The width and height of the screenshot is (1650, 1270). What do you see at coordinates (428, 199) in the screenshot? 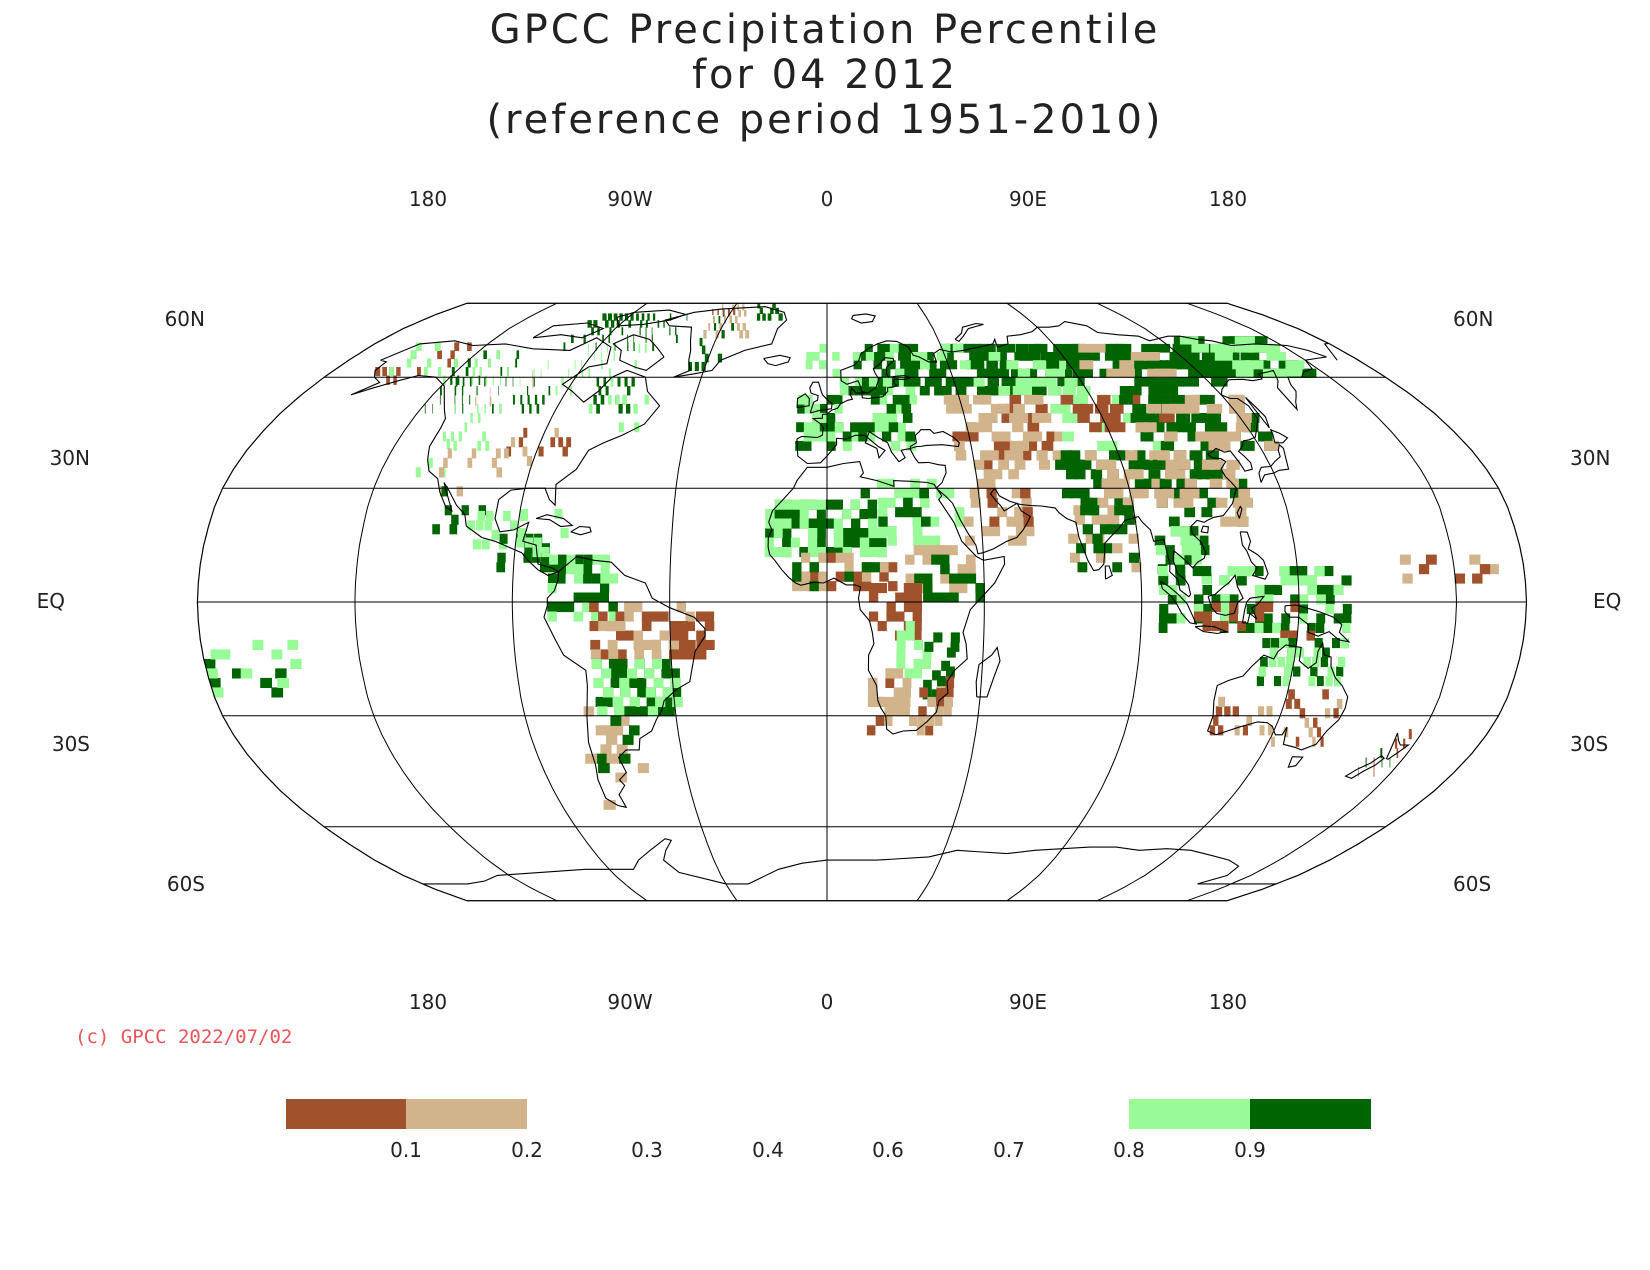
I see `lon-label-top-180w: 180` at bounding box center [428, 199].